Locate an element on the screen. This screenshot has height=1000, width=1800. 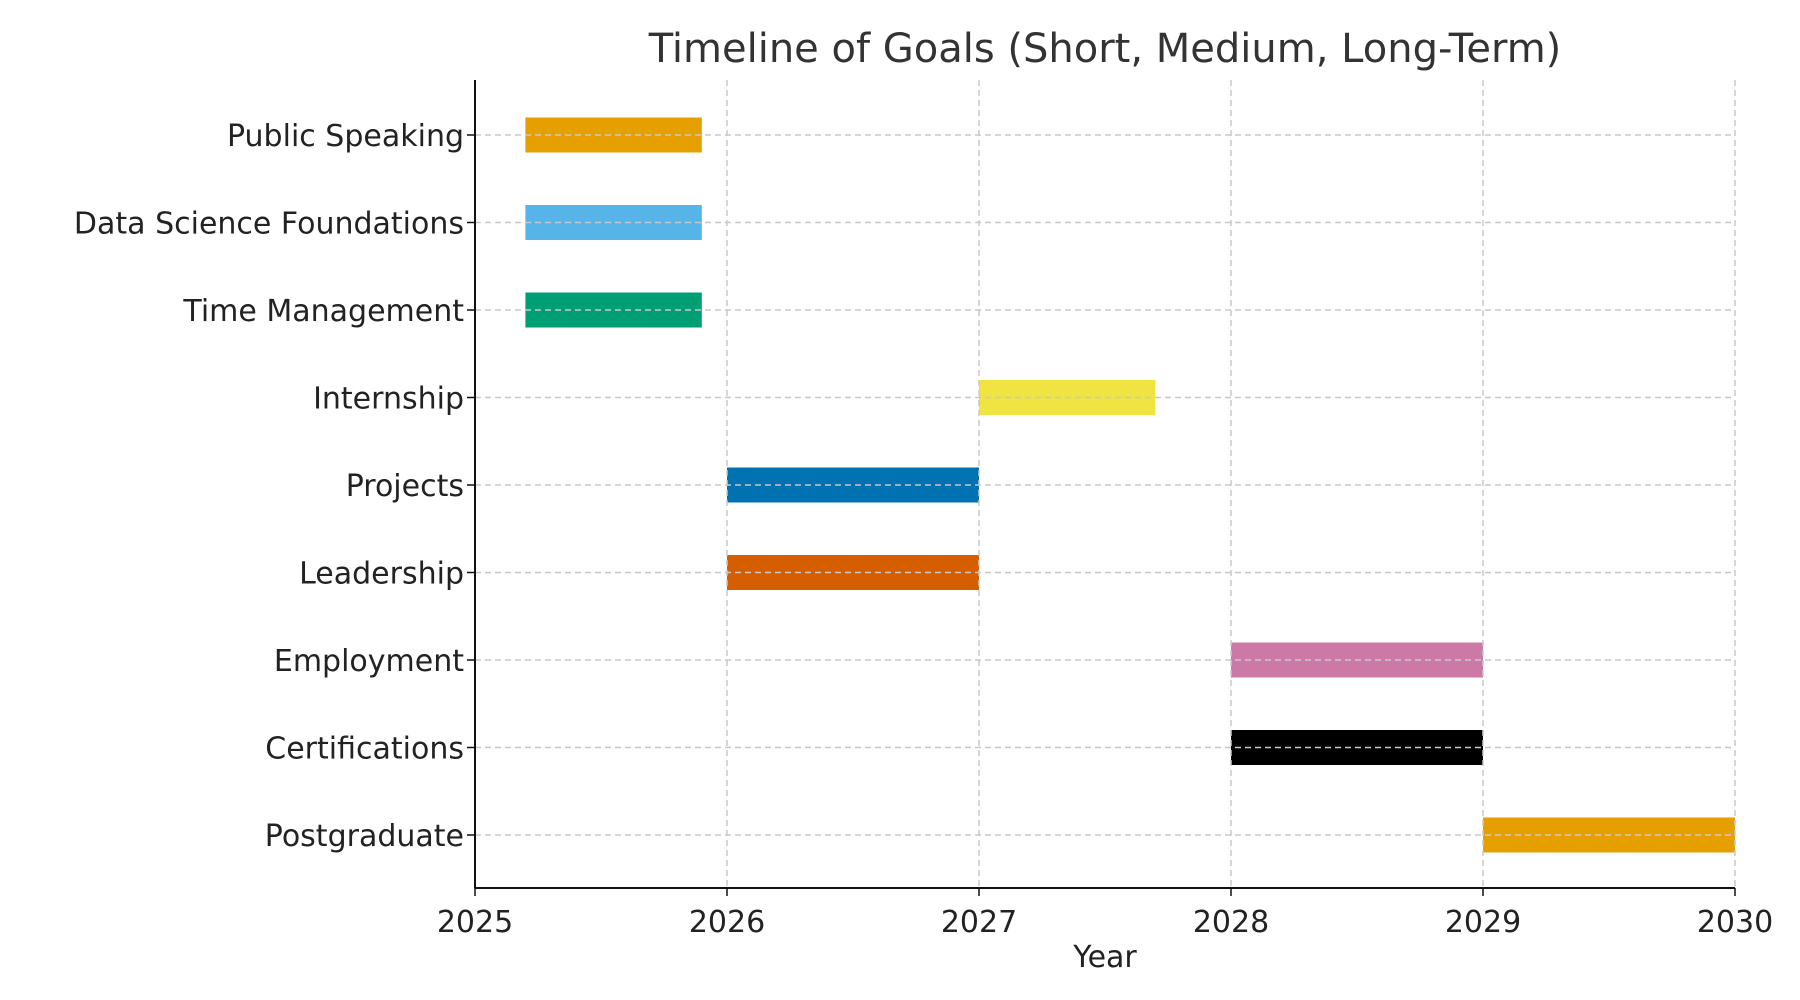
y-tick-label: Time Management is located at coordinates (323, 311).